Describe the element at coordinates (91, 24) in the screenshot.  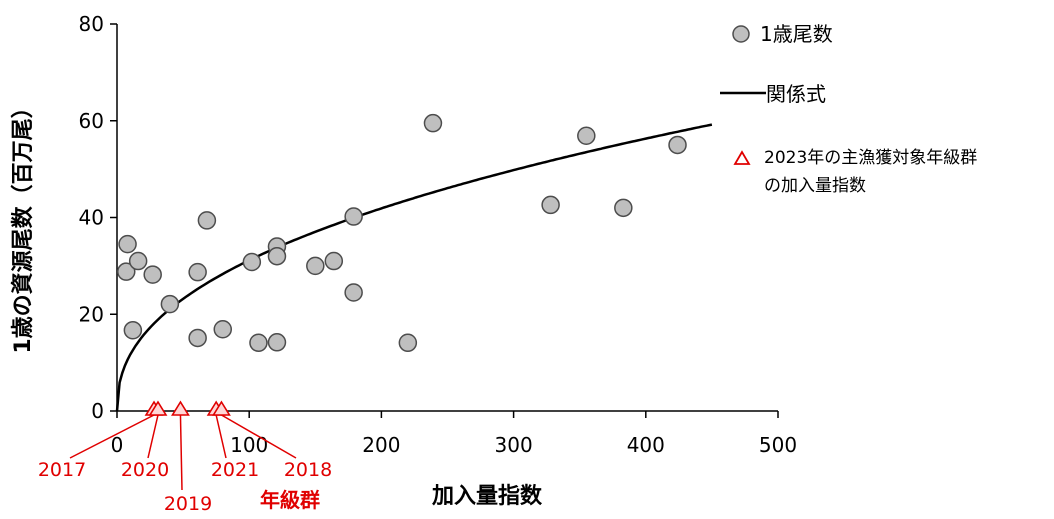
I see `y-tick-label: 80` at that location.